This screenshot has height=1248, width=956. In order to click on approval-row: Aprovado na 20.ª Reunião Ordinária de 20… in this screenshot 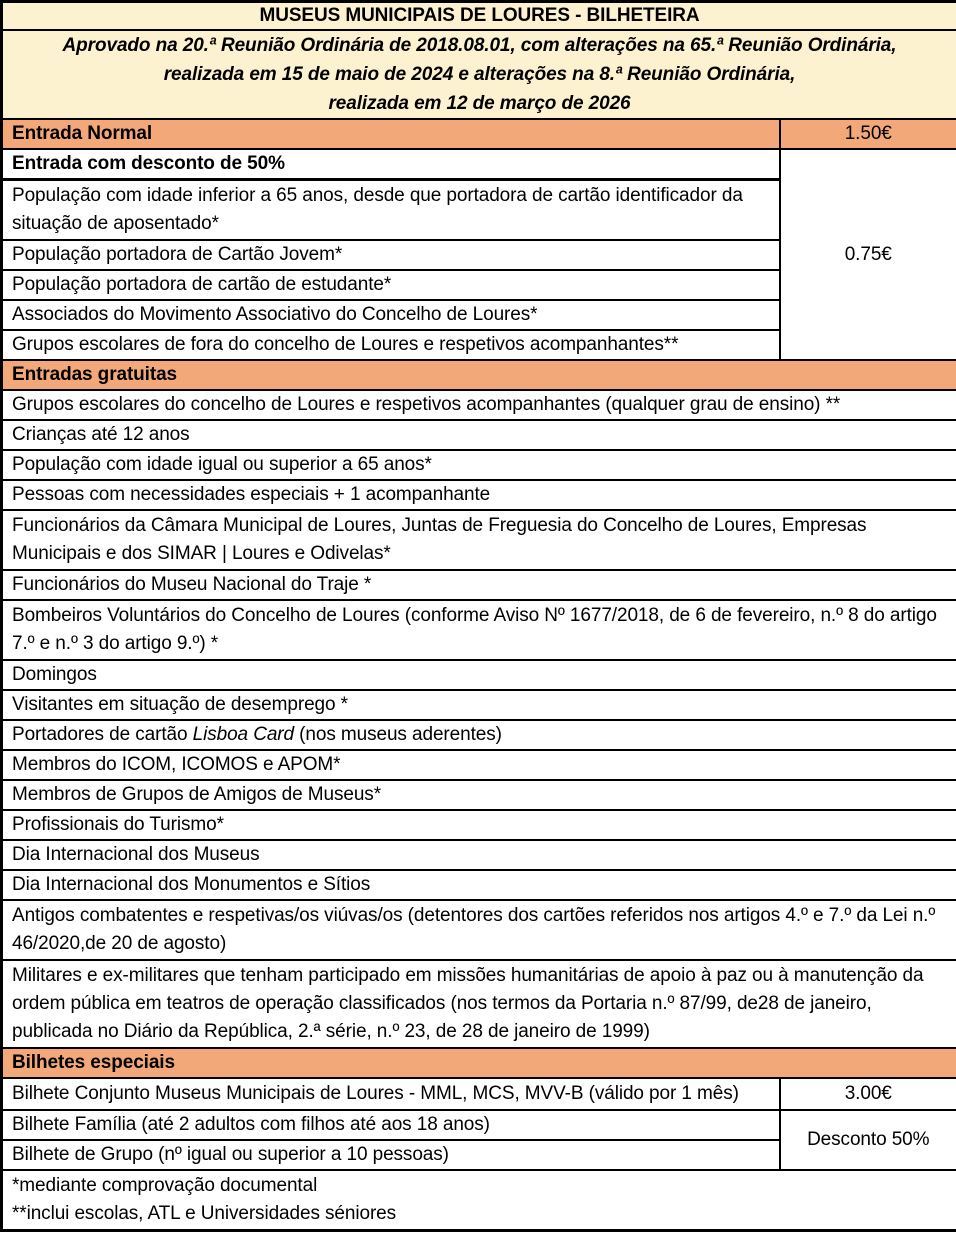, I will do `click(478, 74)`.